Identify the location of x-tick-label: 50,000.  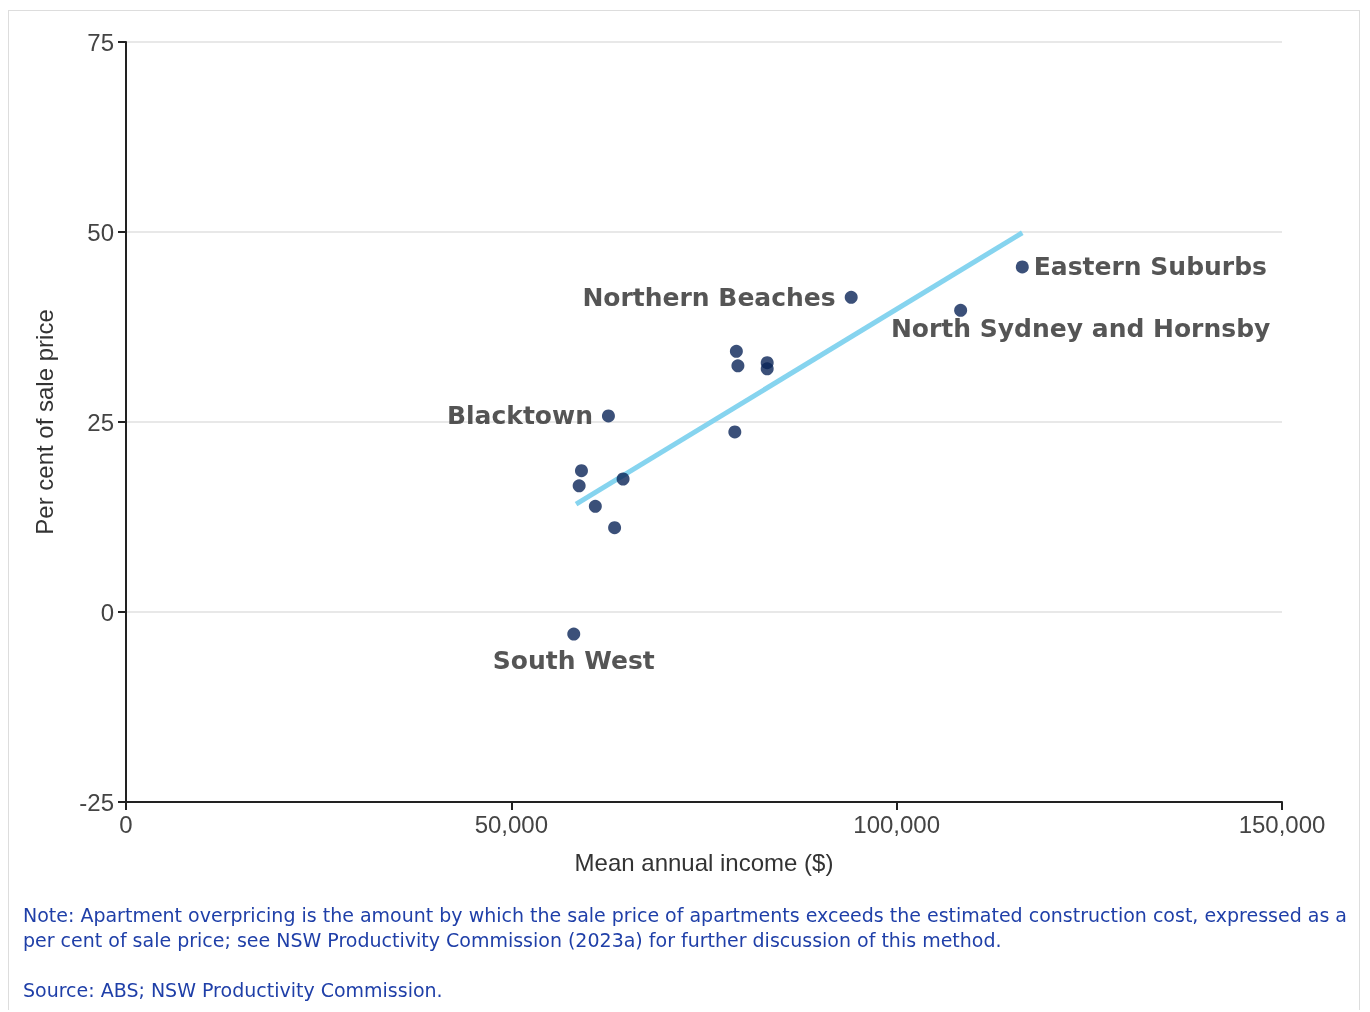
(511, 824).